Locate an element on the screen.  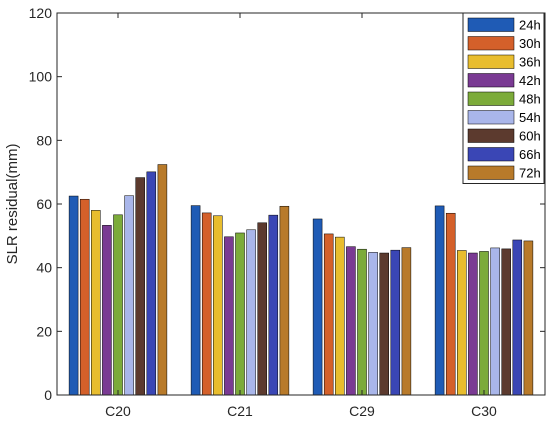
y-tick-label: 100 is located at coordinates (41, 77).